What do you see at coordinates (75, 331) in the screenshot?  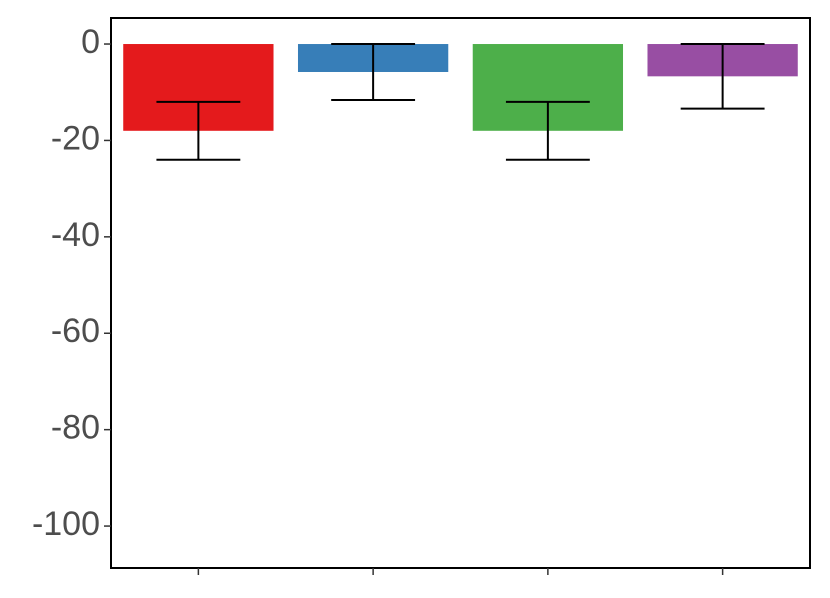 I see `y-tick-label: -60` at bounding box center [75, 331].